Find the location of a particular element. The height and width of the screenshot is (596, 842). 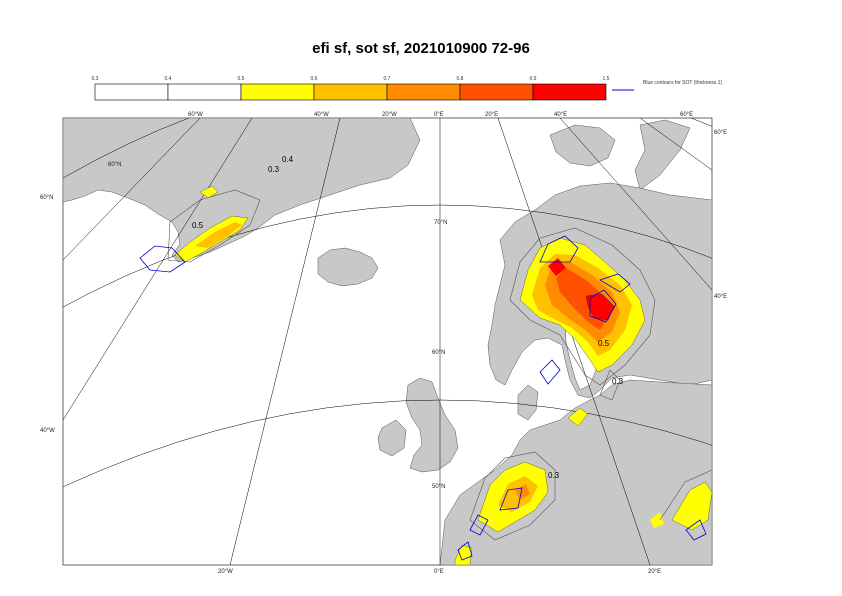

britain-land is located at coordinates (432, 425).